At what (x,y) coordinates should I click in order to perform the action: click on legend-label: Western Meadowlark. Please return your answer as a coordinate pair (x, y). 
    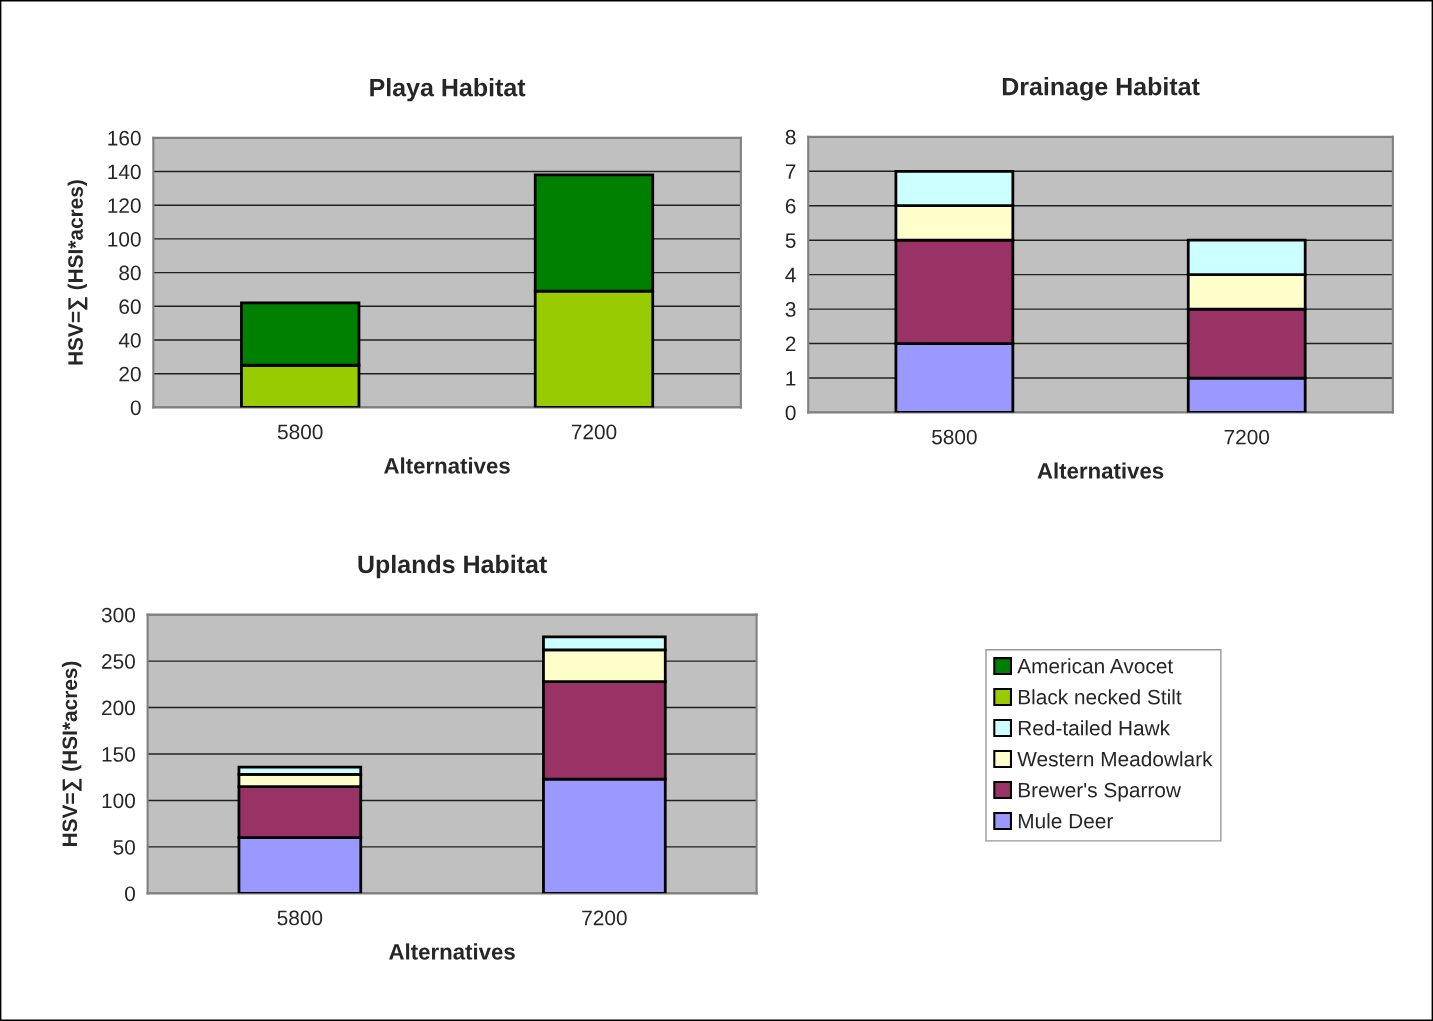
    Looking at the image, I should click on (1115, 759).